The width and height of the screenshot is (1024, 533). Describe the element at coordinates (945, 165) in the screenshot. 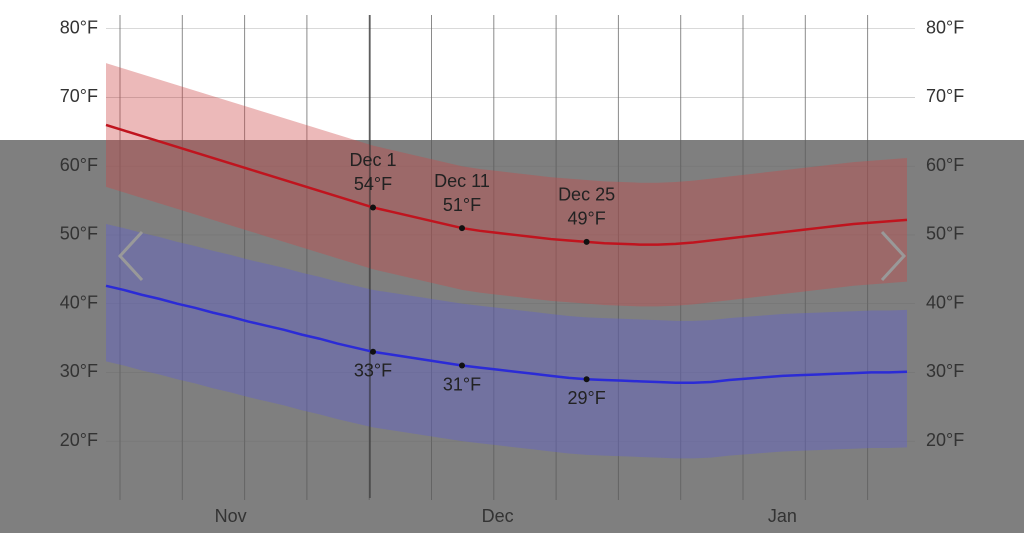

I see `y-tick-label-right: 60°F` at that location.